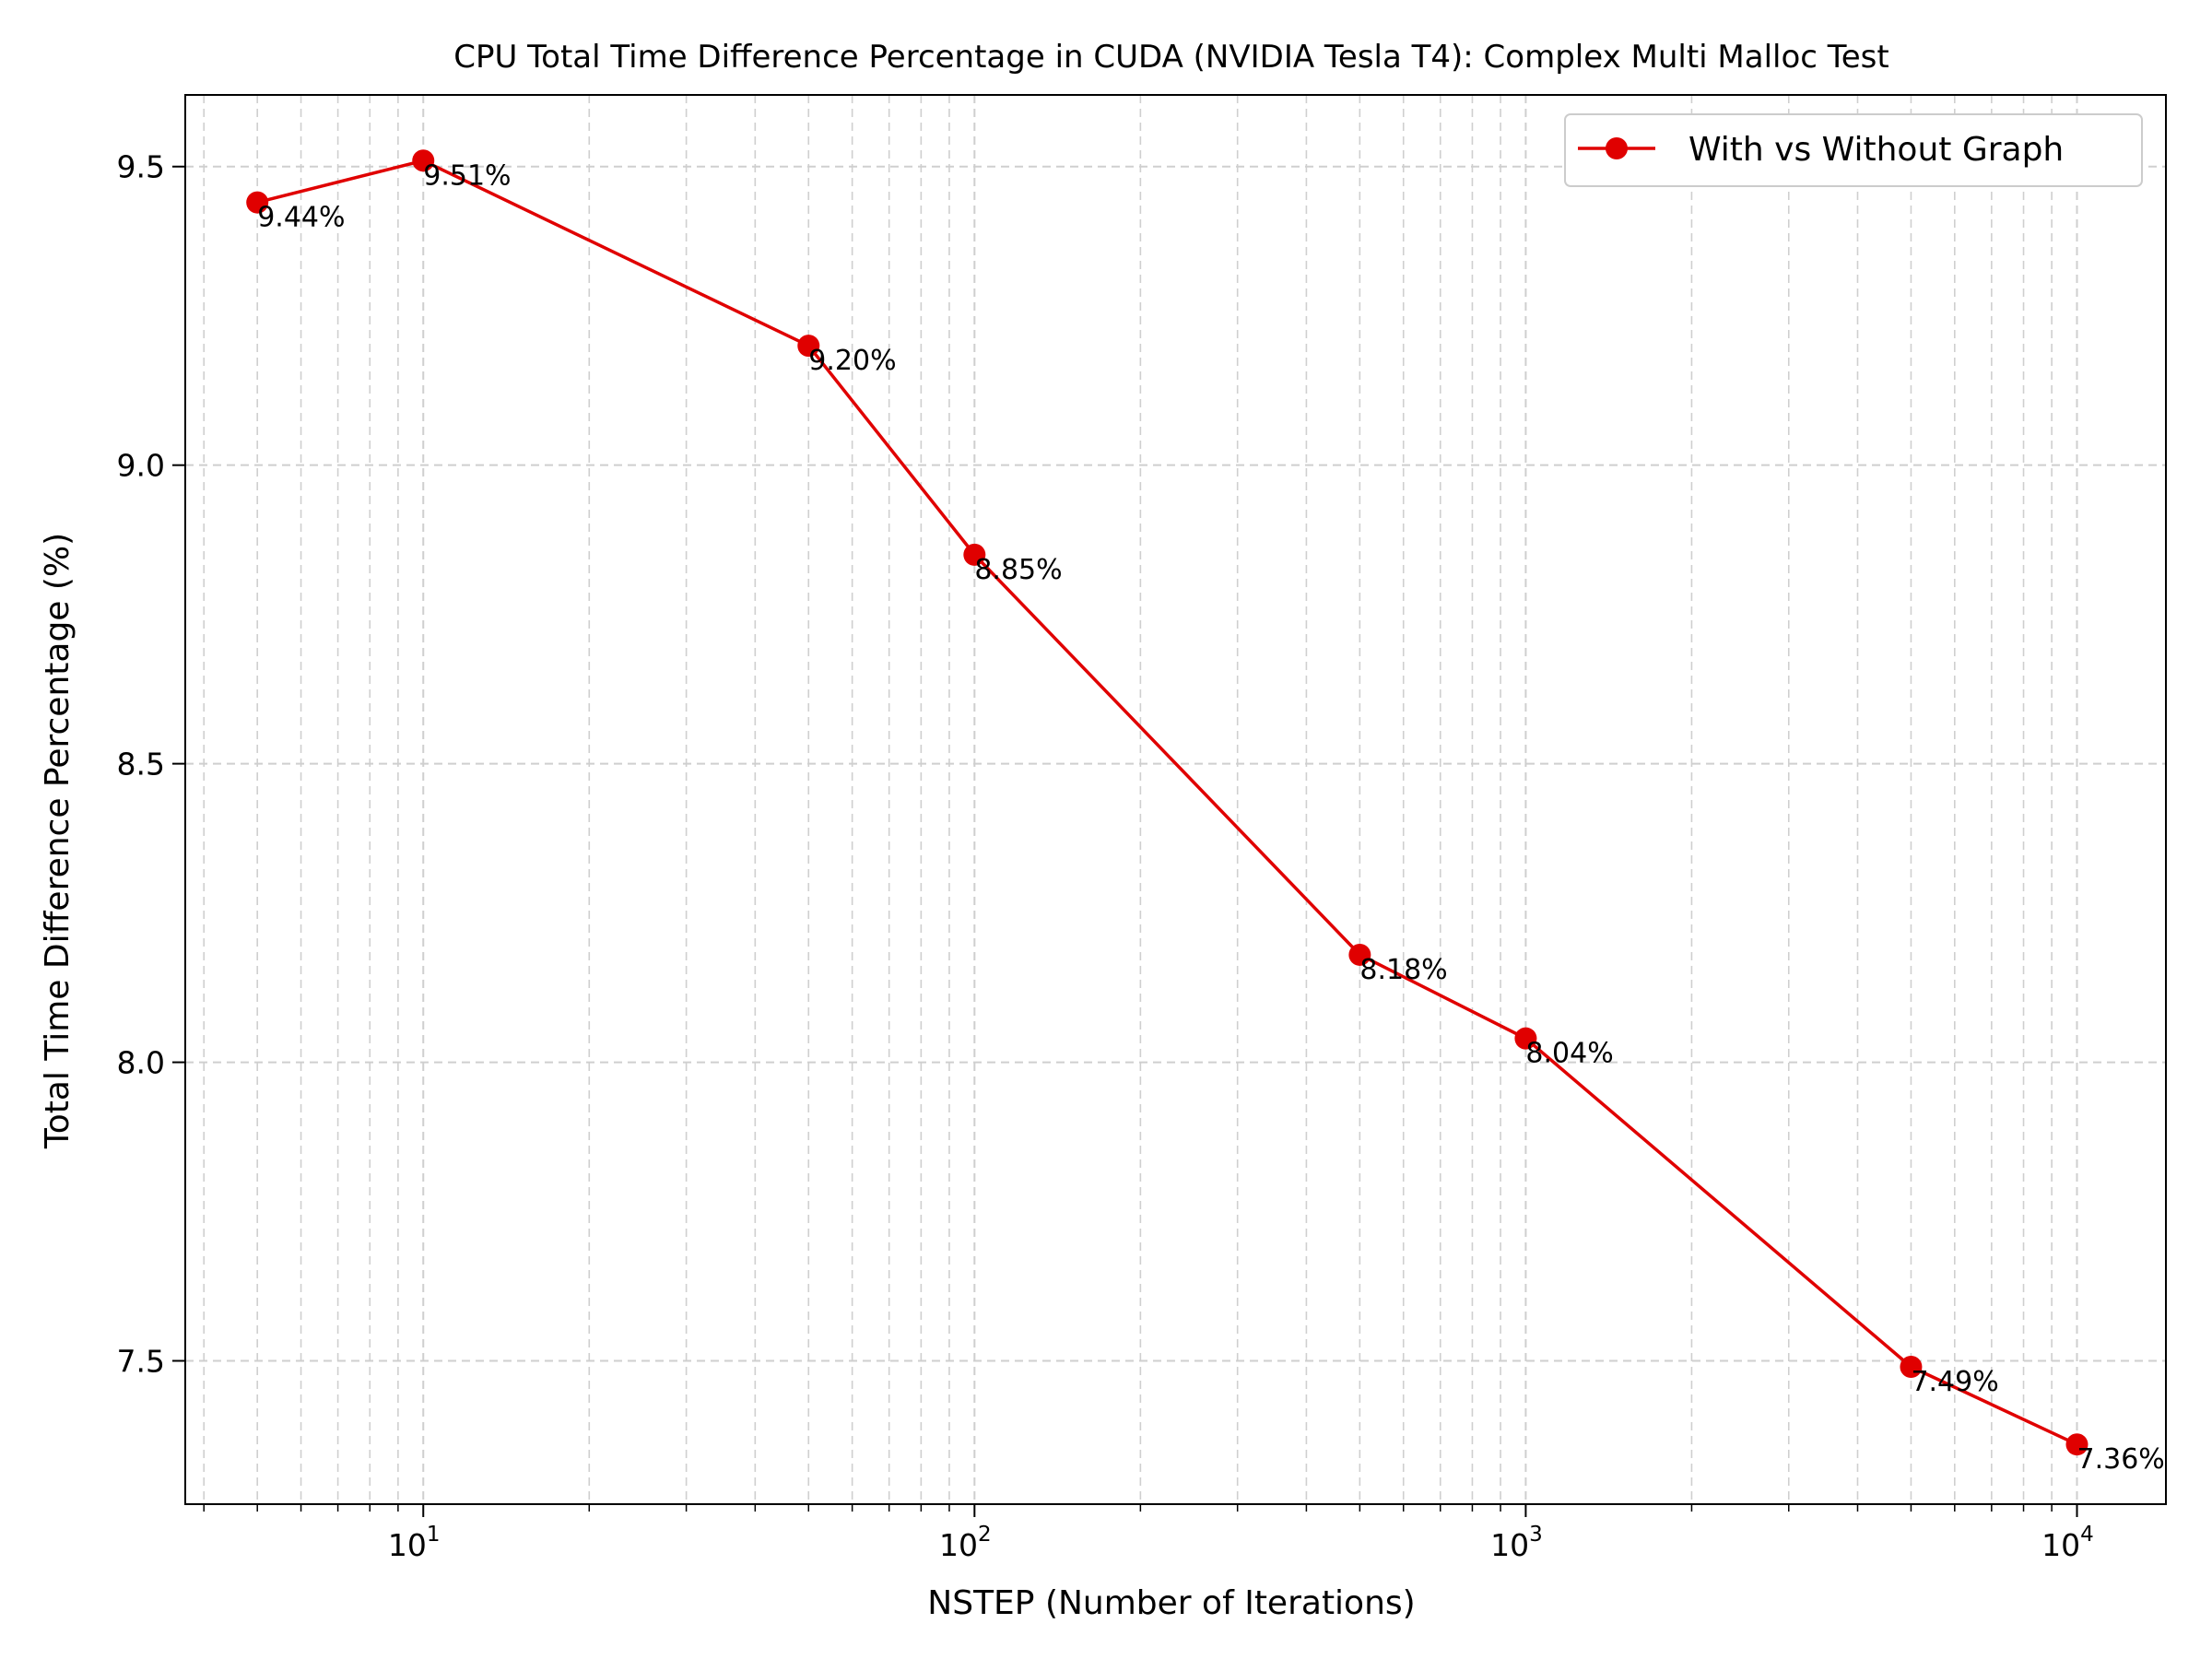 The image size is (2212, 1659). Describe the element at coordinates (141, 1362) in the screenshot. I see `y-tick-label: 7.5` at that location.